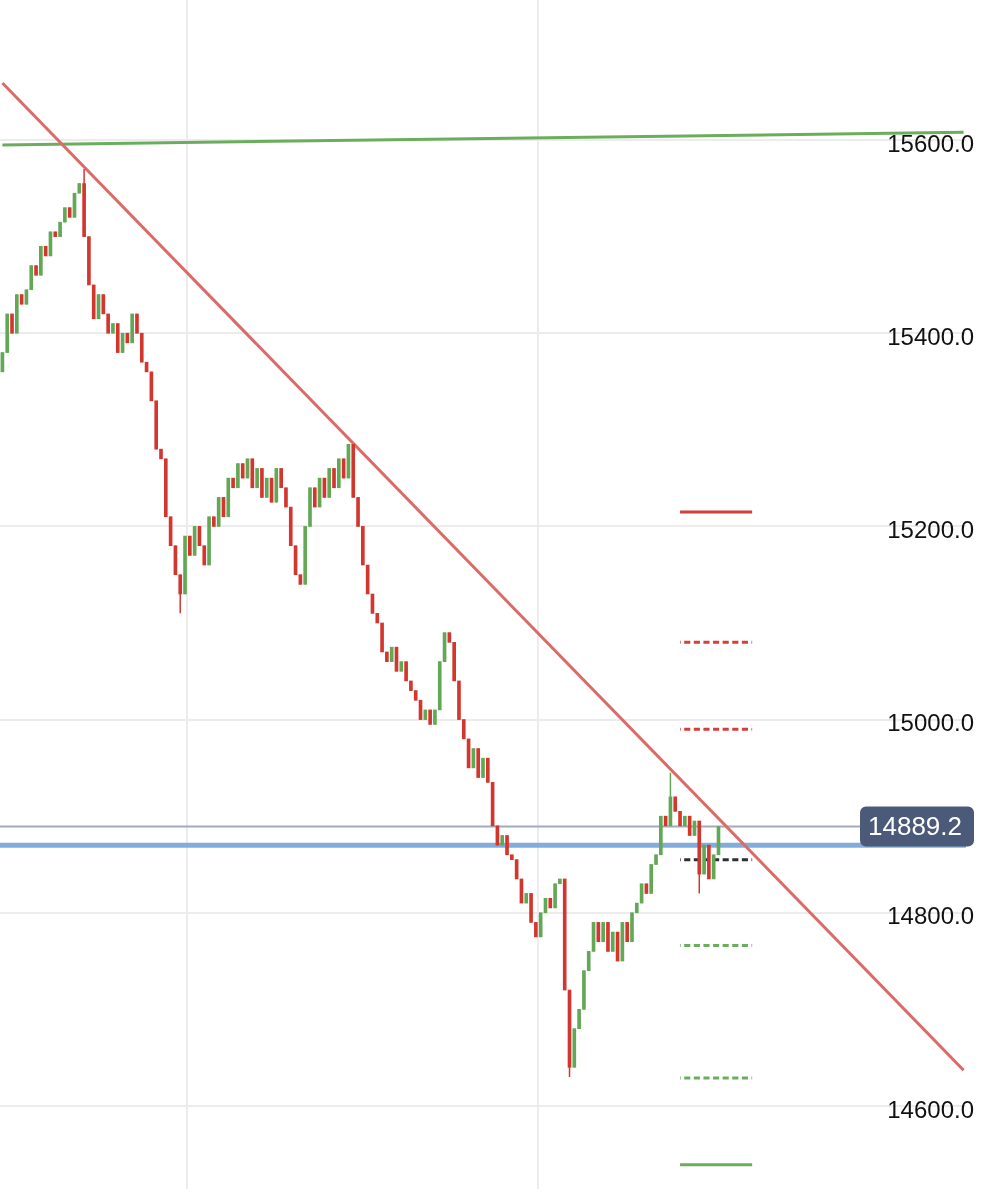 The height and width of the screenshot is (1189, 982). I want to click on ref-line-label: 14889.2, so click(915, 825).